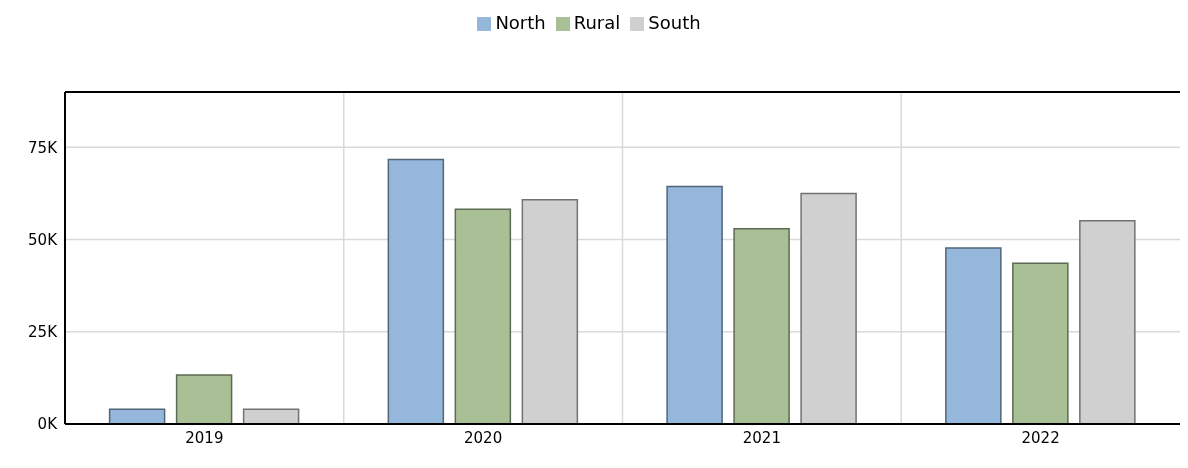  I want to click on y-tick-label: 50K, so click(43, 239).